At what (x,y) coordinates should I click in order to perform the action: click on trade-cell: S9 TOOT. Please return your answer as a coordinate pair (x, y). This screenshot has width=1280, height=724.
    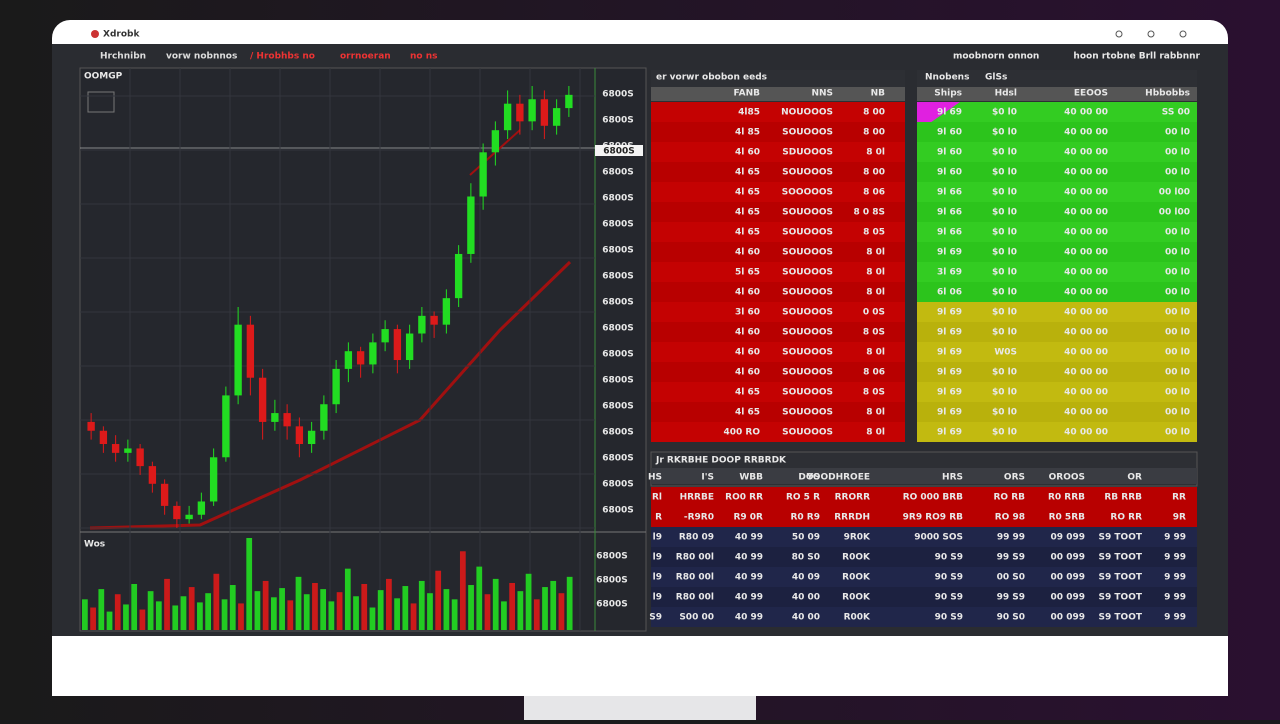
    Looking at the image, I should click on (1121, 558).